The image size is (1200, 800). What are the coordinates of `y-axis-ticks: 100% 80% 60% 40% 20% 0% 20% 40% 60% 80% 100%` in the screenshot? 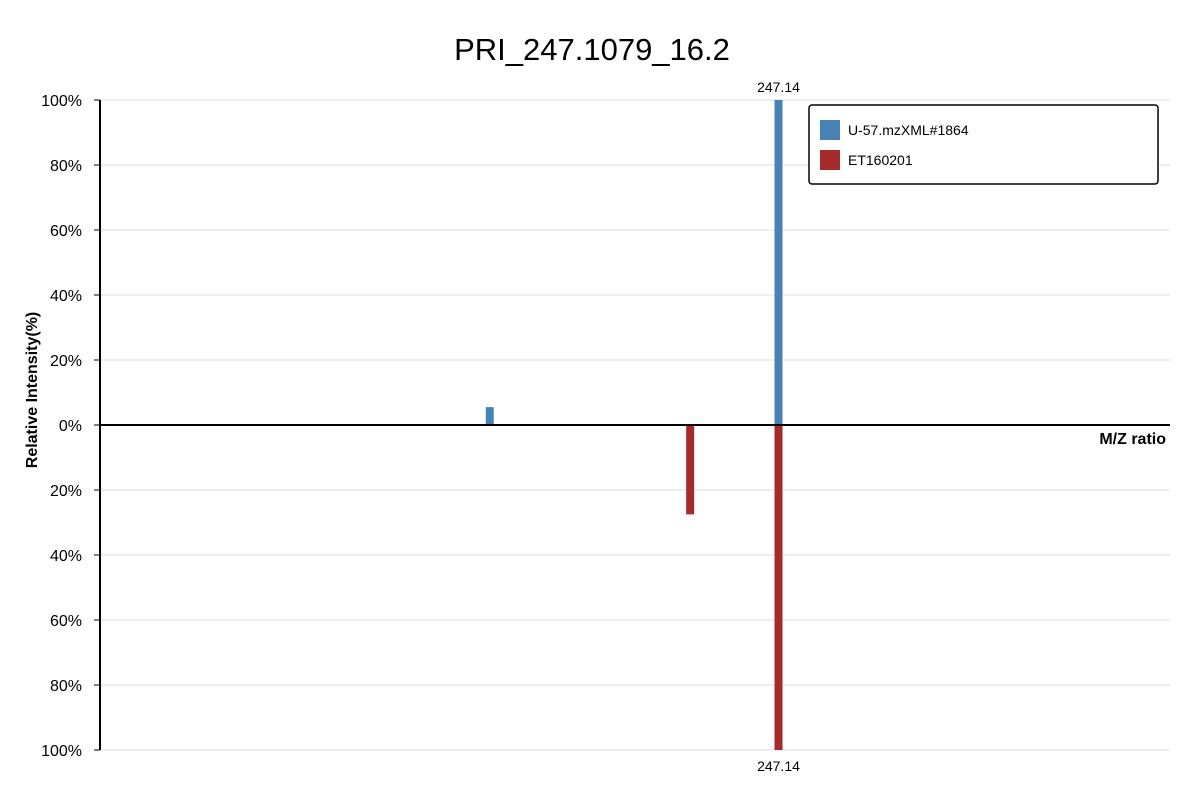 It's located at (70, 426).